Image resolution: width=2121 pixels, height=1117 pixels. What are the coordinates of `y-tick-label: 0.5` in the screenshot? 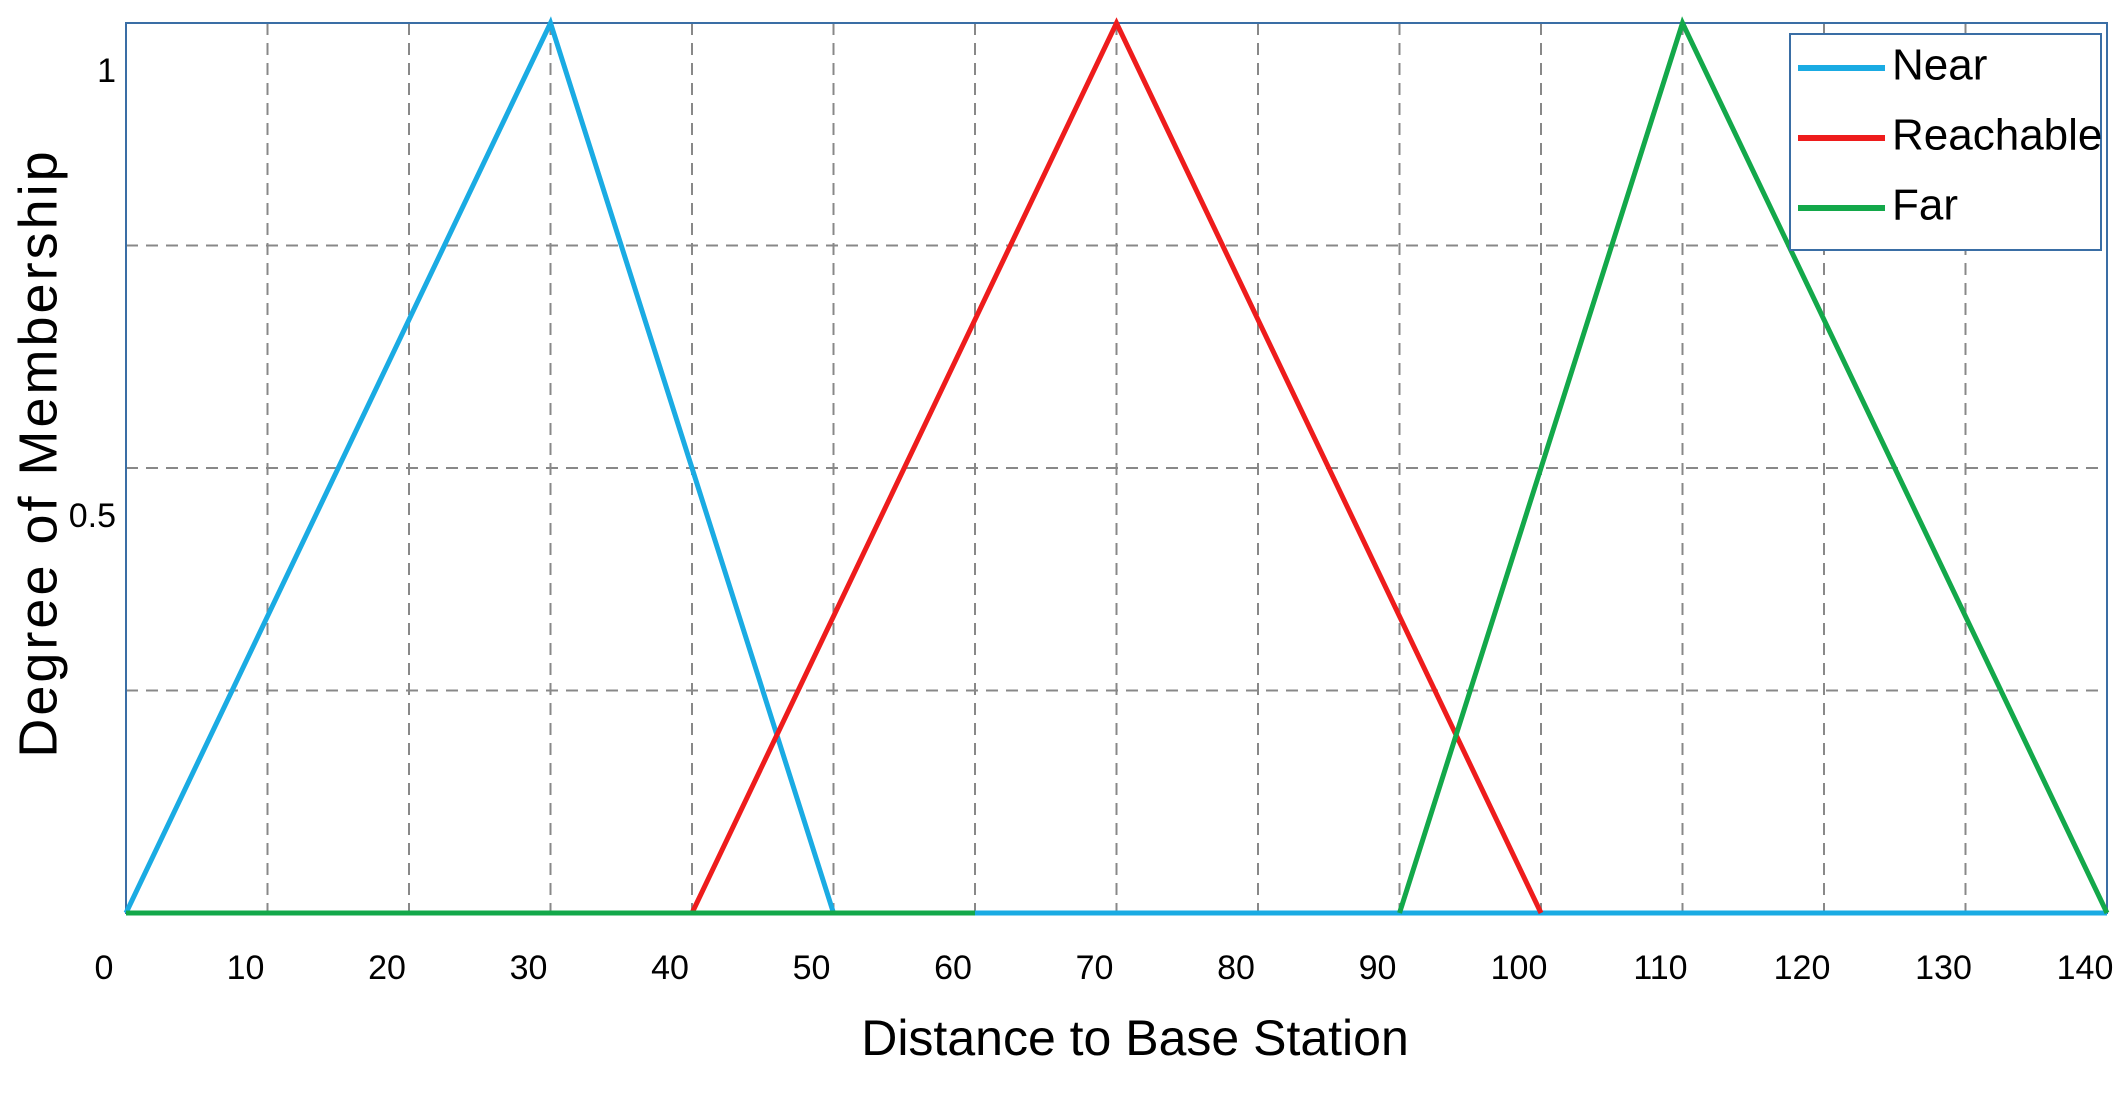 It's located at (92, 516).